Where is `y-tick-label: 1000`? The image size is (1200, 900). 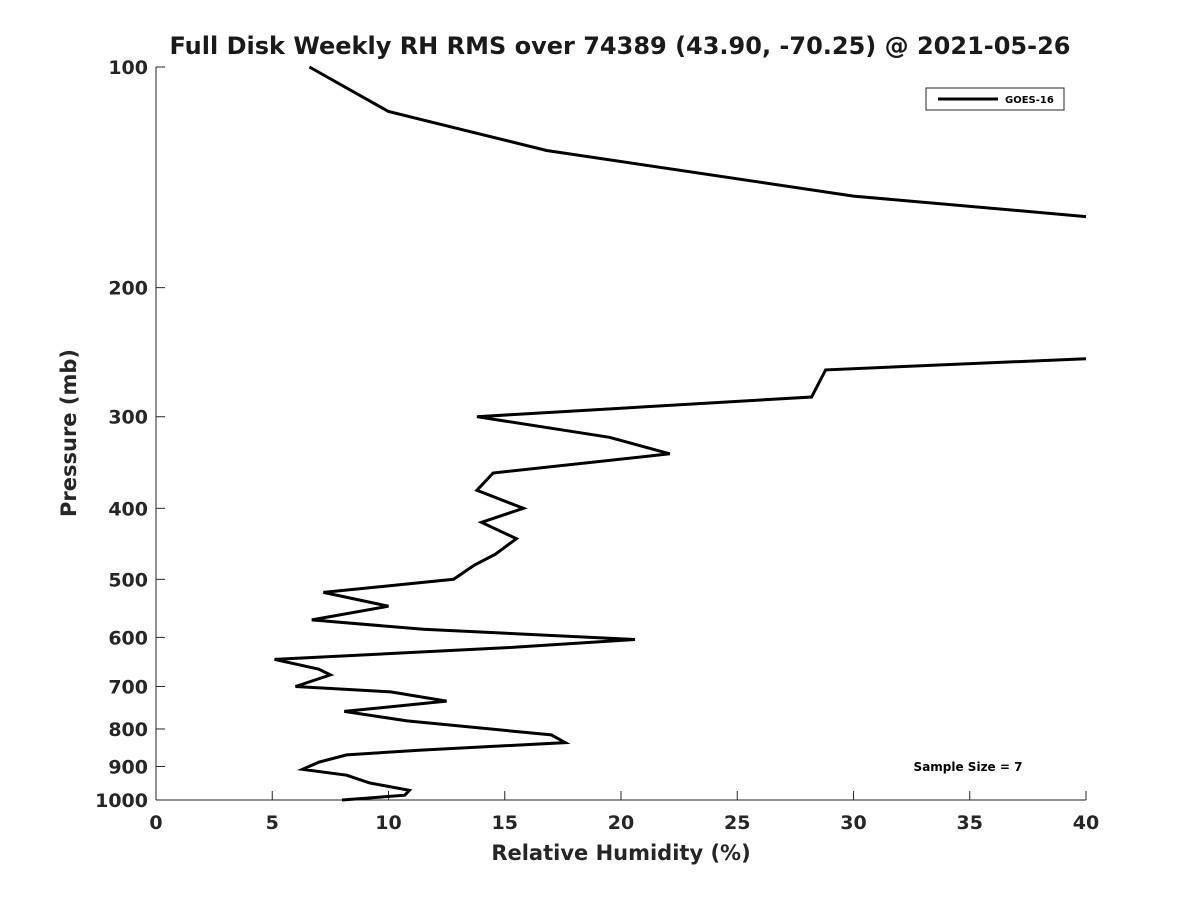 y-tick-label: 1000 is located at coordinates (121, 801).